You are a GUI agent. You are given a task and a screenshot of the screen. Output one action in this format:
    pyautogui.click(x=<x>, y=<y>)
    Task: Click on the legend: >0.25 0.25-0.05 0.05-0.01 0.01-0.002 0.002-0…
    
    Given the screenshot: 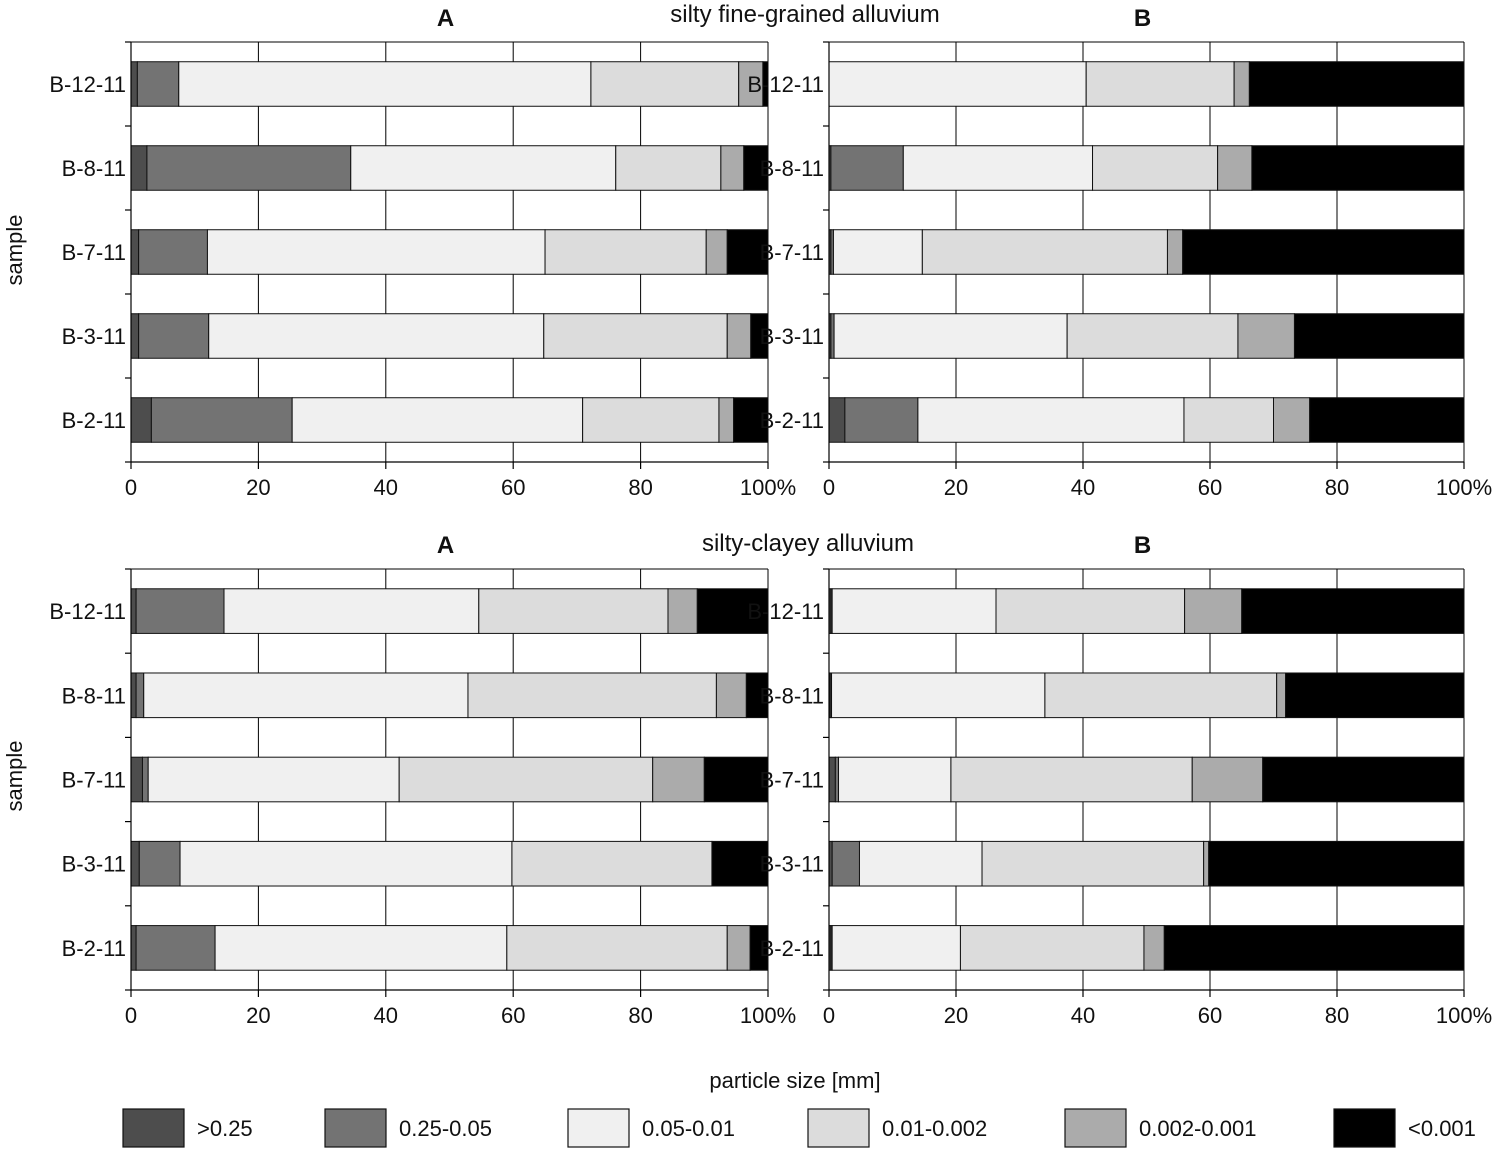 What is the action you would take?
    pyautogui.click(x=799, y=1128)
    